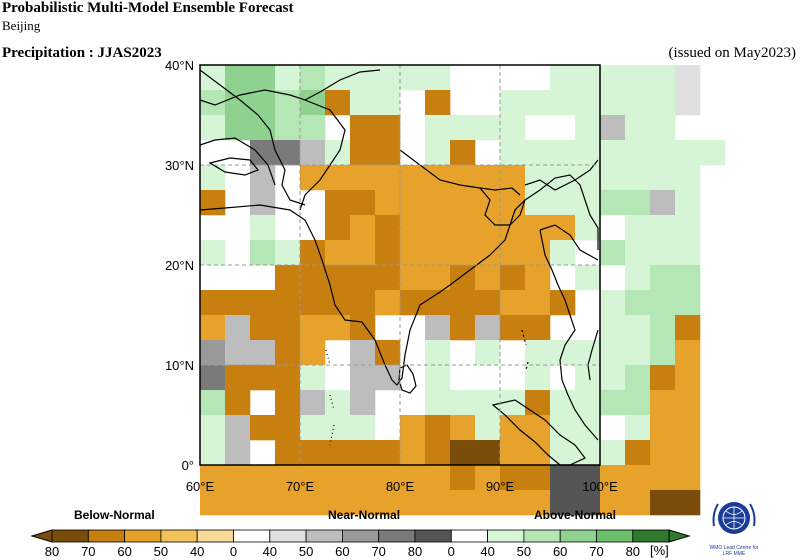  Describe the element at coordinates (734, 548) in the screenshot. I see `logo-text-1: WMO Lead Centre for` at that location.